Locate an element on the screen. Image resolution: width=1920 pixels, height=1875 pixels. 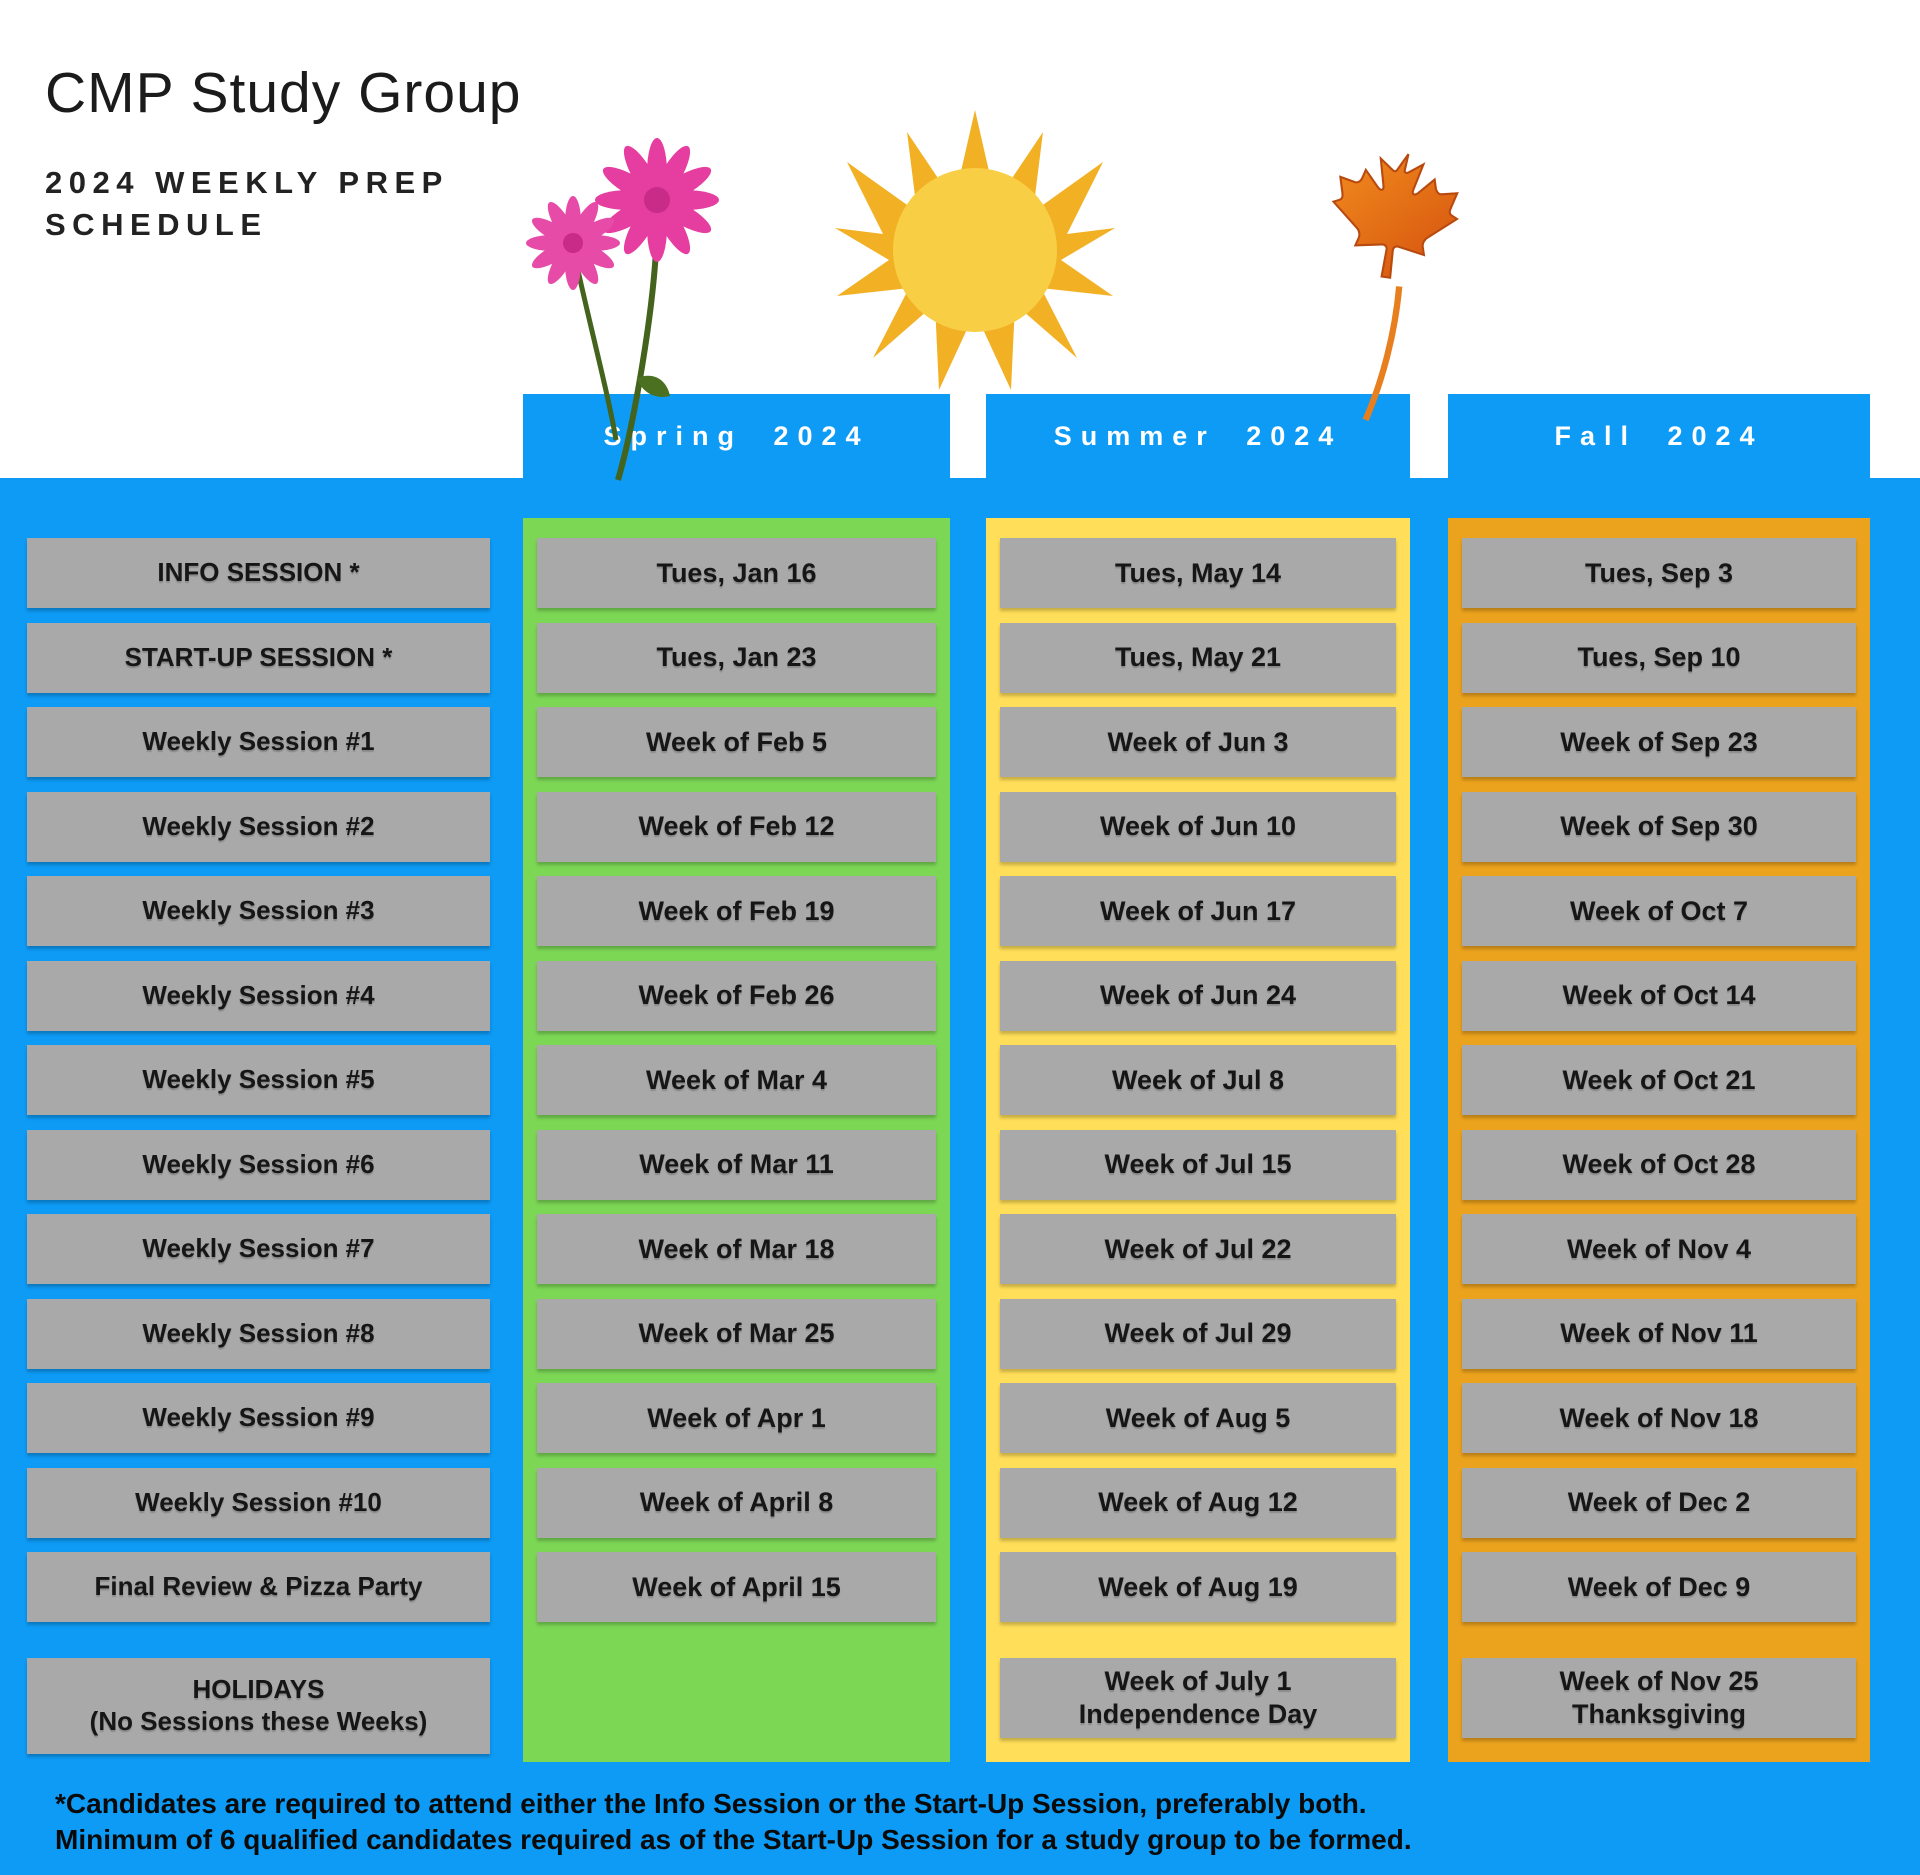
cell-text: Week of Jul 29 is located at coordinates (1198, 1333).